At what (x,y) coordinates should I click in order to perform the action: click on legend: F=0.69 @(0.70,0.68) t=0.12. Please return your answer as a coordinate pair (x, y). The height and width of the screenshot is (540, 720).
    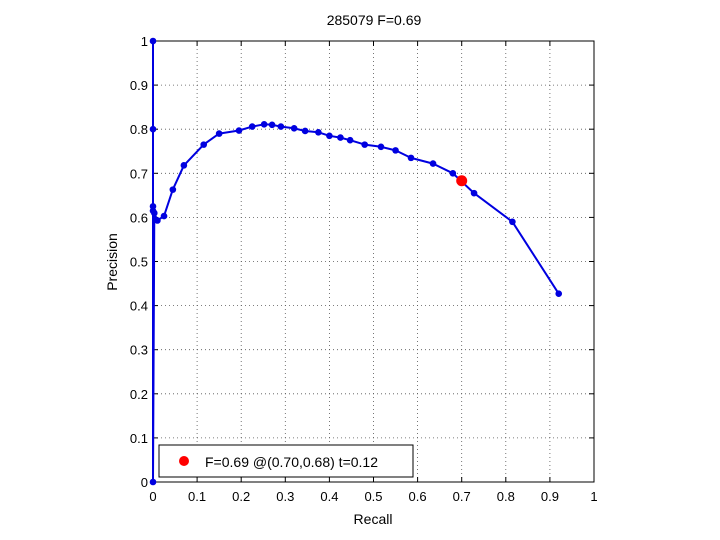
    Looking at the image, I should click on (286, 461).